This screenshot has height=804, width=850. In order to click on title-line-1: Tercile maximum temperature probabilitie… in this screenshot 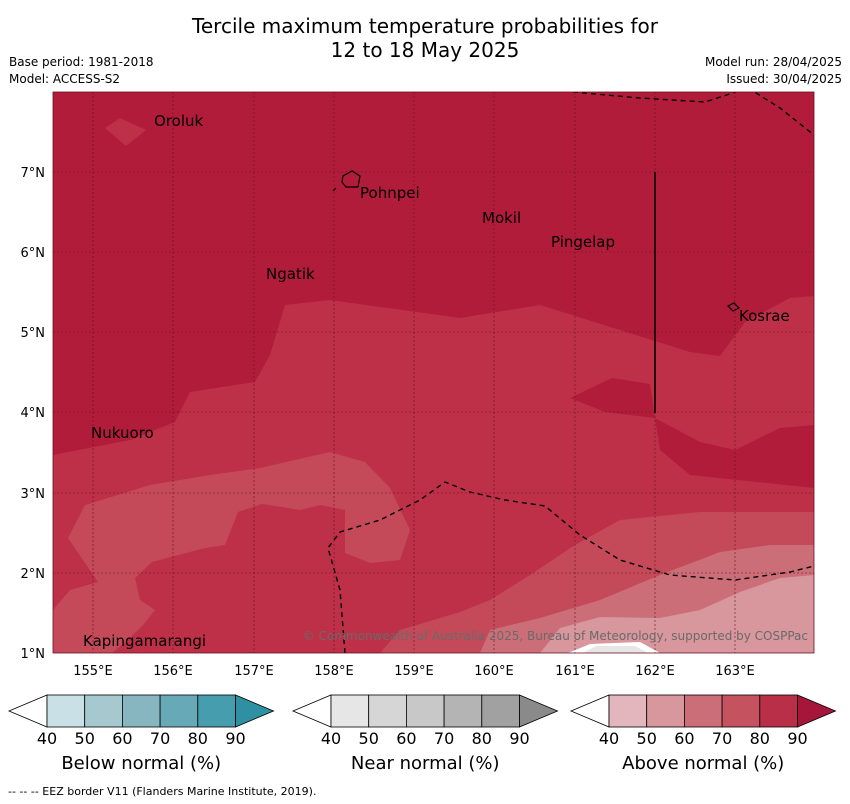, I will do `click(425, 26)`.